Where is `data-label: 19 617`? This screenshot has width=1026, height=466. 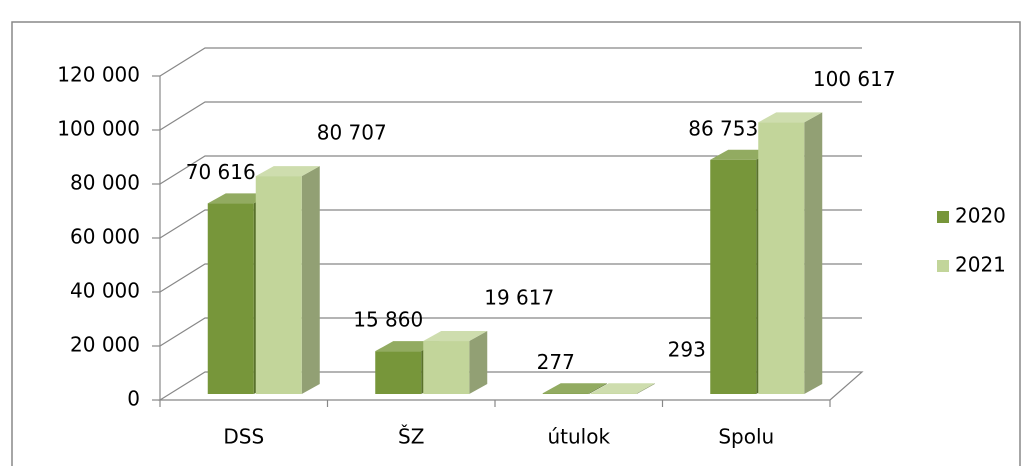
data-label: 19 617 is located at coordinates (519, 298).